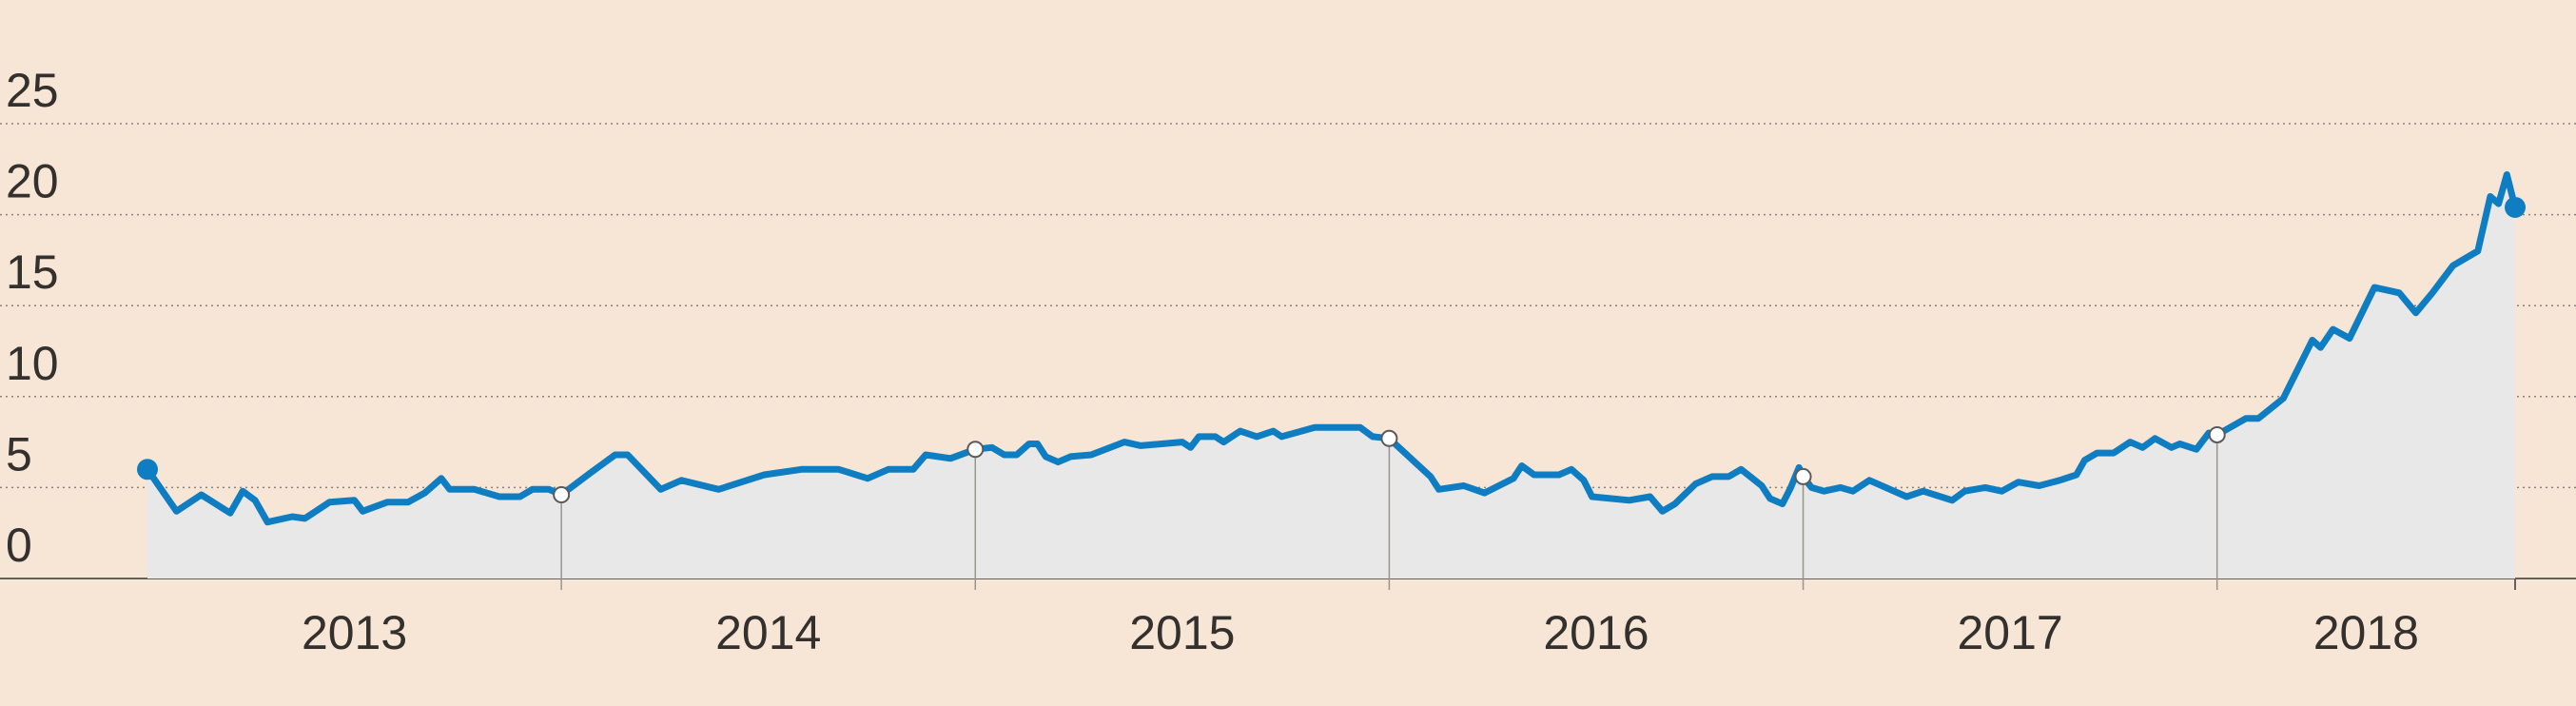 This screenshot has height=706, width=2576. What do you see at coordinates (1596, 632) in the screenshot?
I see `x-tick-label: 2016` at bounding box center [1596, 632].